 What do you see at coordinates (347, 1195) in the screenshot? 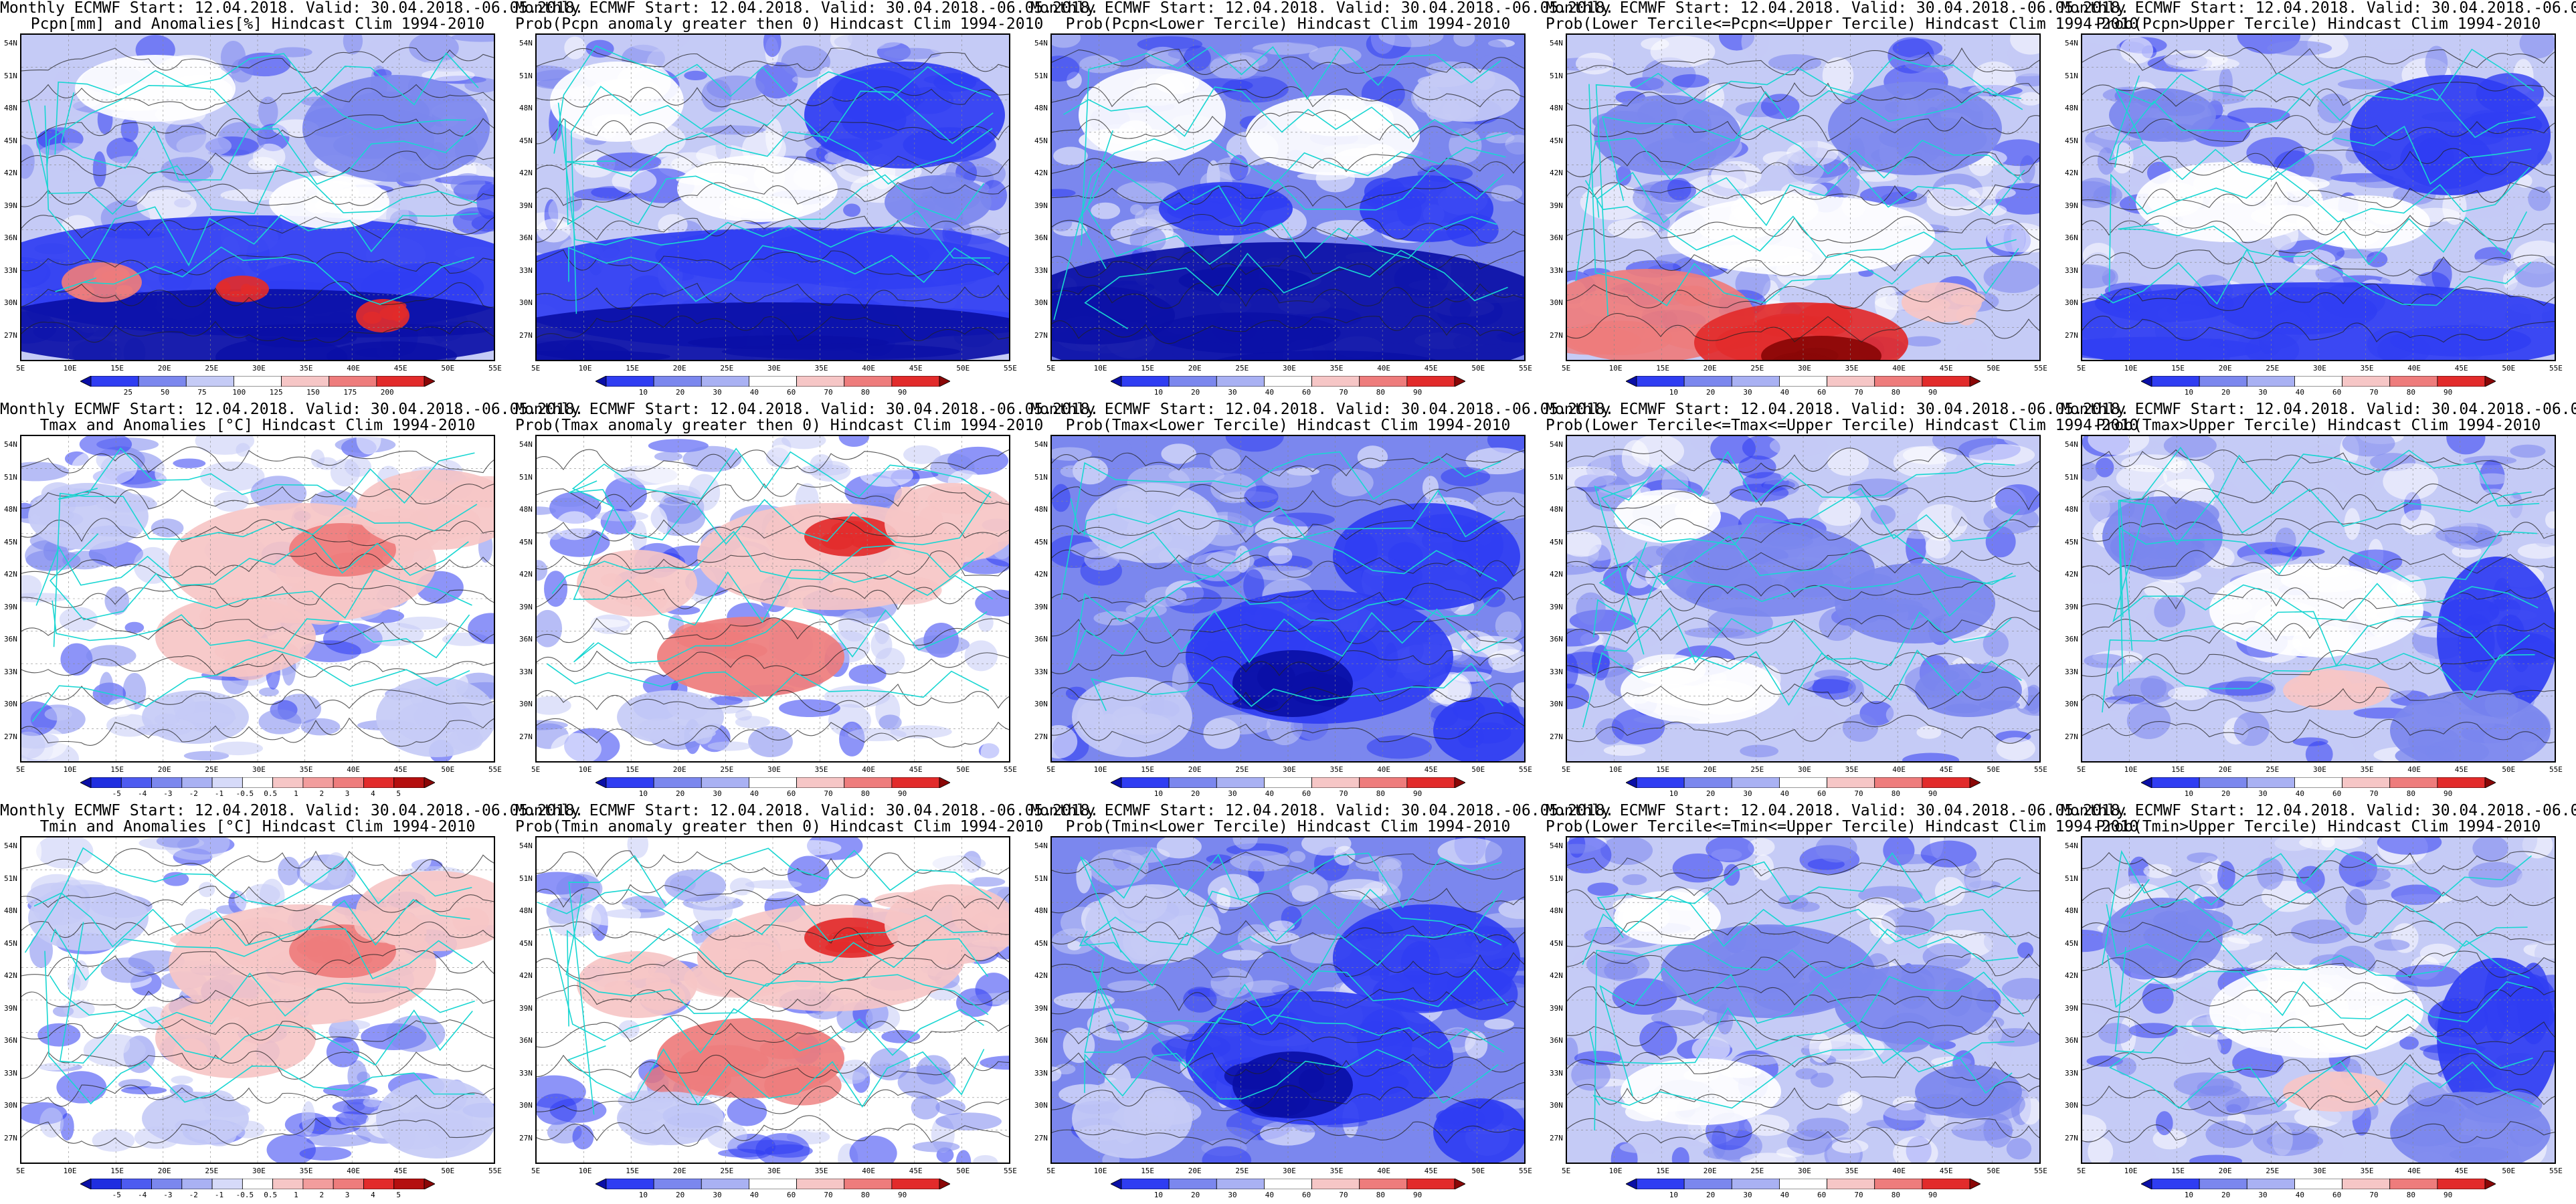
I see `colorbar-tick-label: 3` at bounding box center [347, 1195].